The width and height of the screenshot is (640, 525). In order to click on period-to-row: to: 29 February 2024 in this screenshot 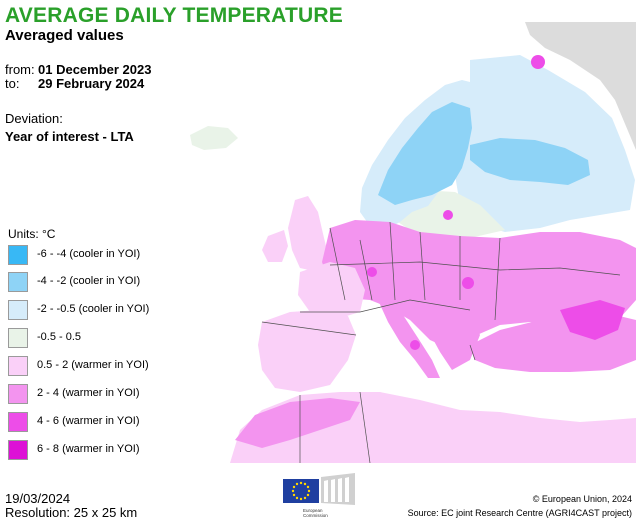, I will do `click(78, 84)`.